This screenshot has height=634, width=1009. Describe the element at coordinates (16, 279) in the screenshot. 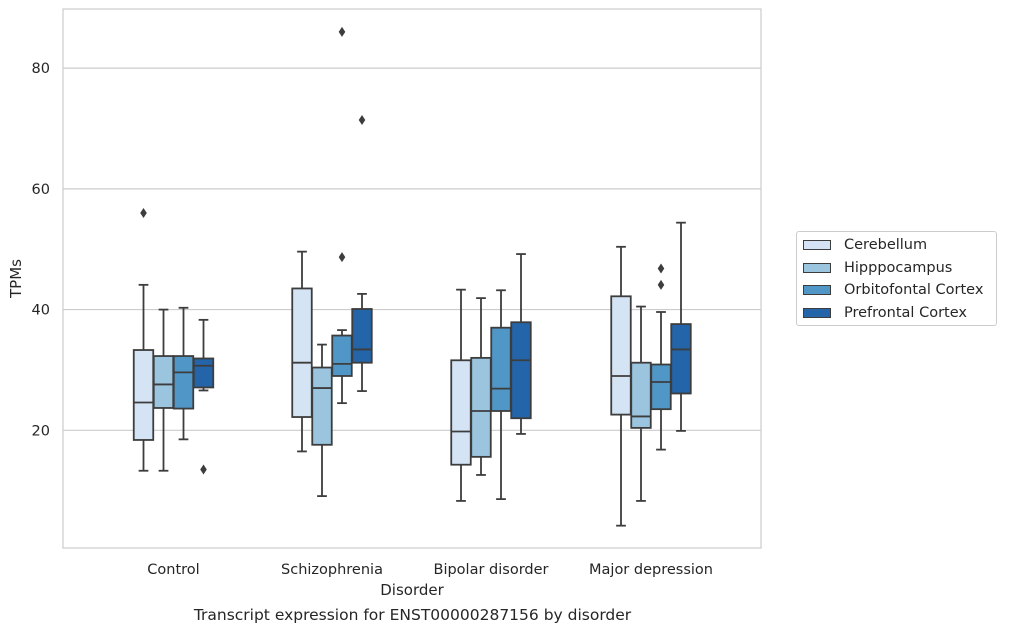

I see `y-axis-label: TPMs` at that location.